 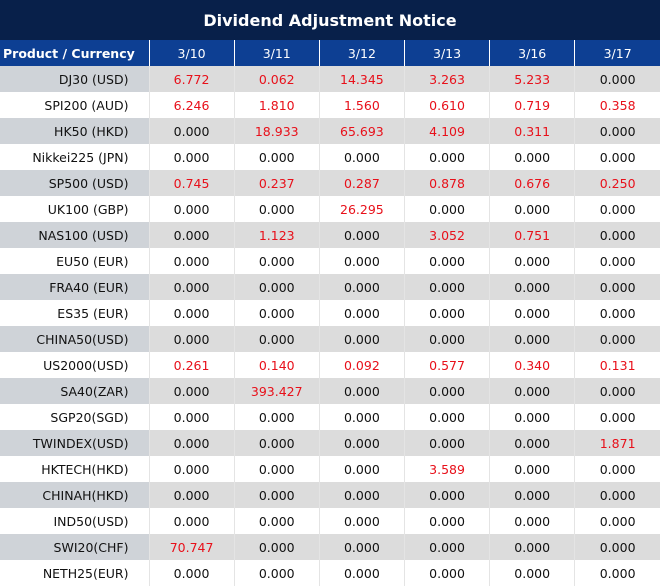 What do you see at coordinates (446, 235) in the screenshot?
I see `value-cell: 3.052` at bounding box center [446, 235].